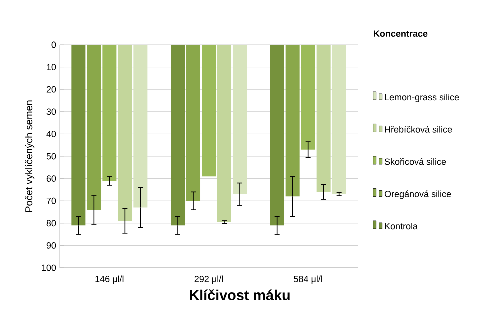 This screenshot has width=486, height=321. I want to click on x-tick-label: 584 μl/l, so click(308, 280).